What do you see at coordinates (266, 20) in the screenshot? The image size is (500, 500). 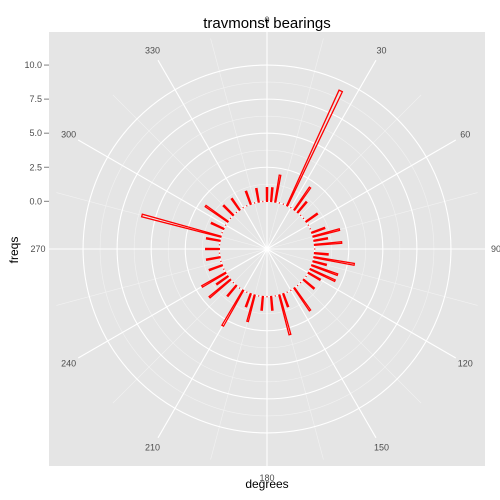 I see `theta-tick-label: 0` at bounding box center [266, 20].